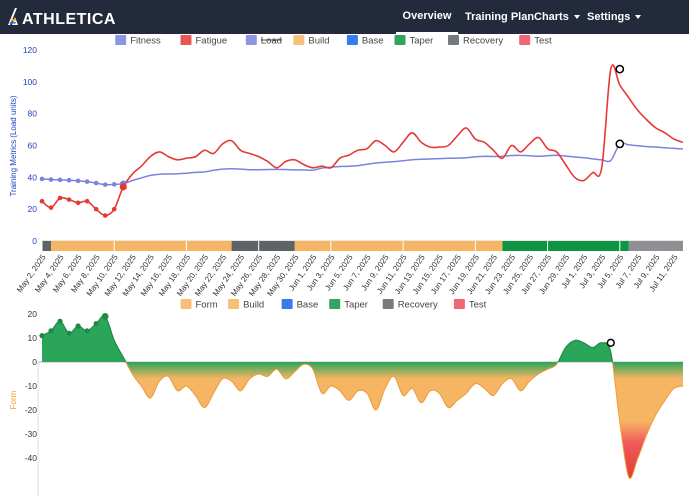 This screenshot has height=500, width=689. Describe the element at coordinates (31, 434) in the screenshot. I see `y-tick-label: -30` at that location.